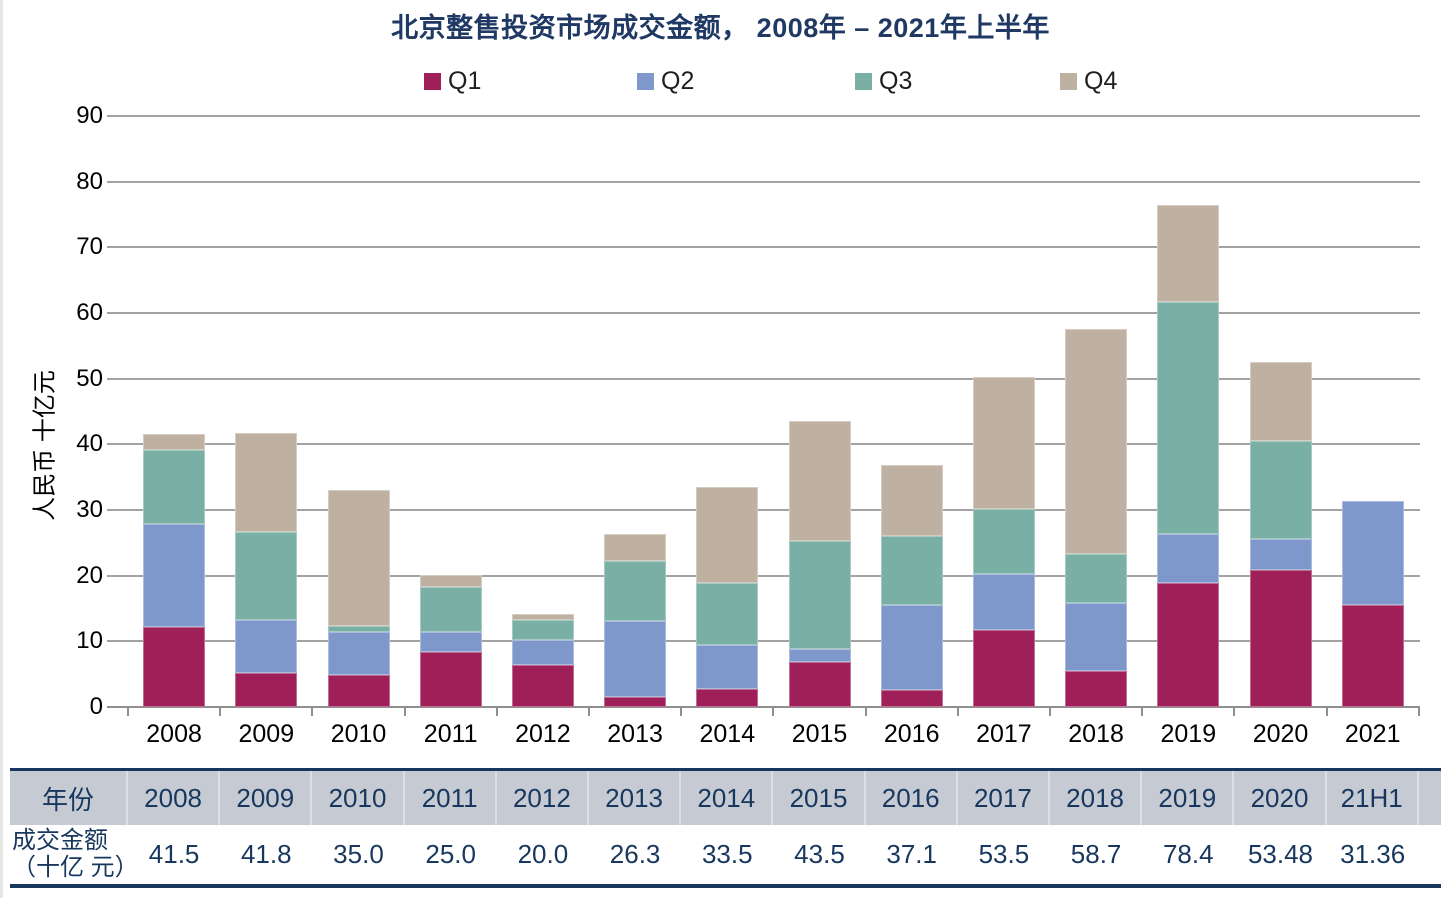 The image size is (1441, 898). Describe the element at coordinates (1003, 854) in the screenshot. I see `table-value-cell-2017: 53.5` at that location.